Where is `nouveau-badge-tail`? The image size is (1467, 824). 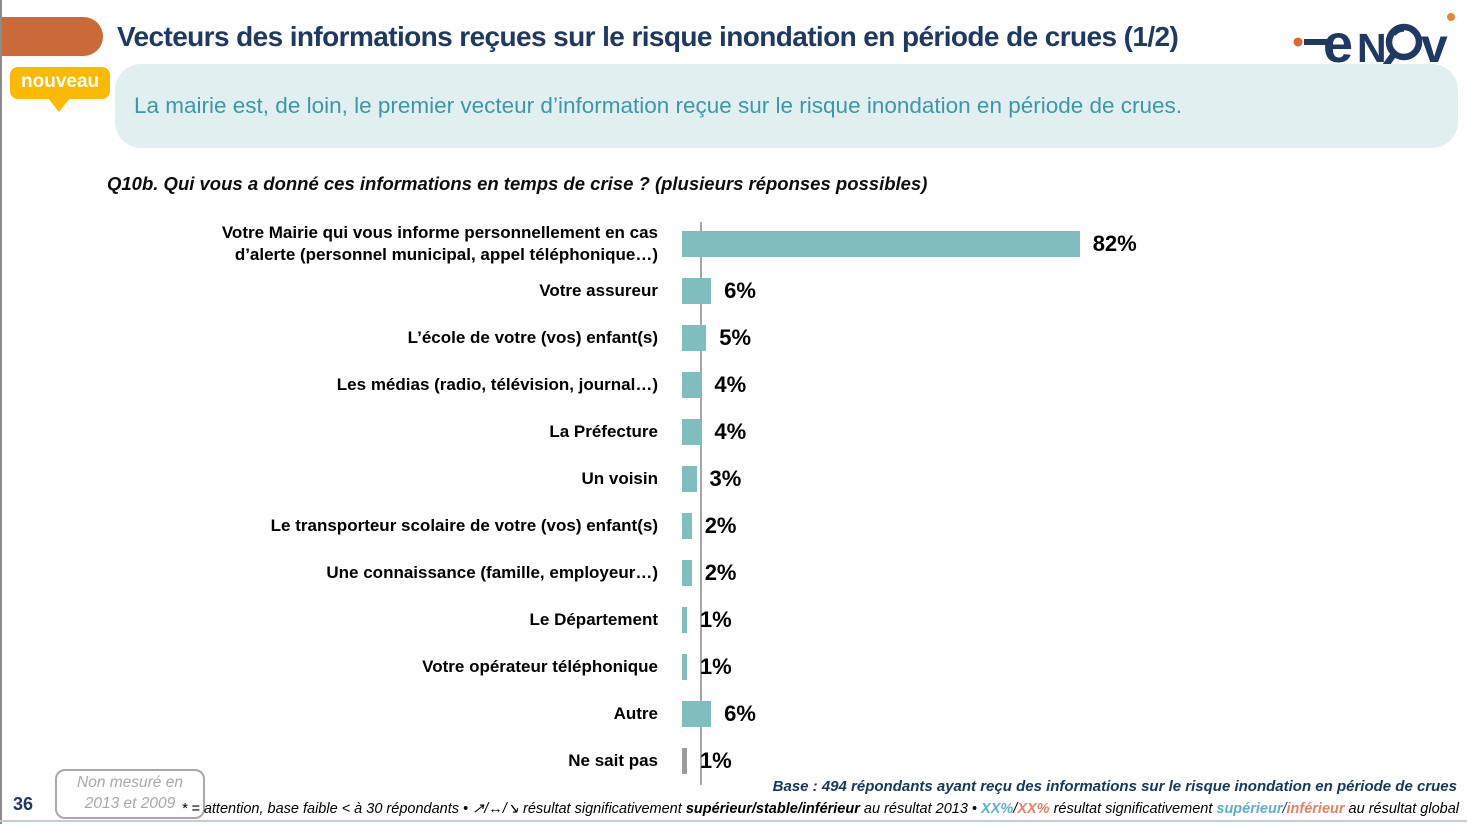 nouveau-badge-tail is located at coordinates (59, 105).